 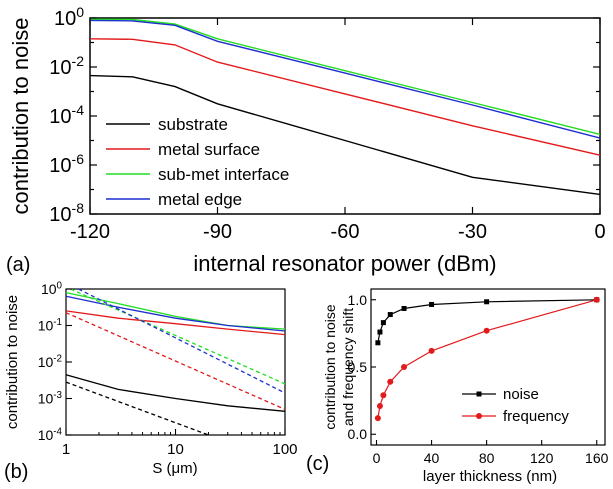 What do you see at coordinates (193, 124) in the screenshot?
I see `legend-label-0: substrate` at bounding box center [193, 124].